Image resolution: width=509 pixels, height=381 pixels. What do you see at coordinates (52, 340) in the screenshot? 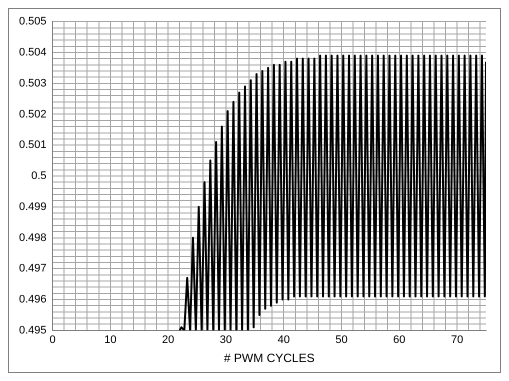
I see `x-tick-label: 0` at bounding box center [52, 340].